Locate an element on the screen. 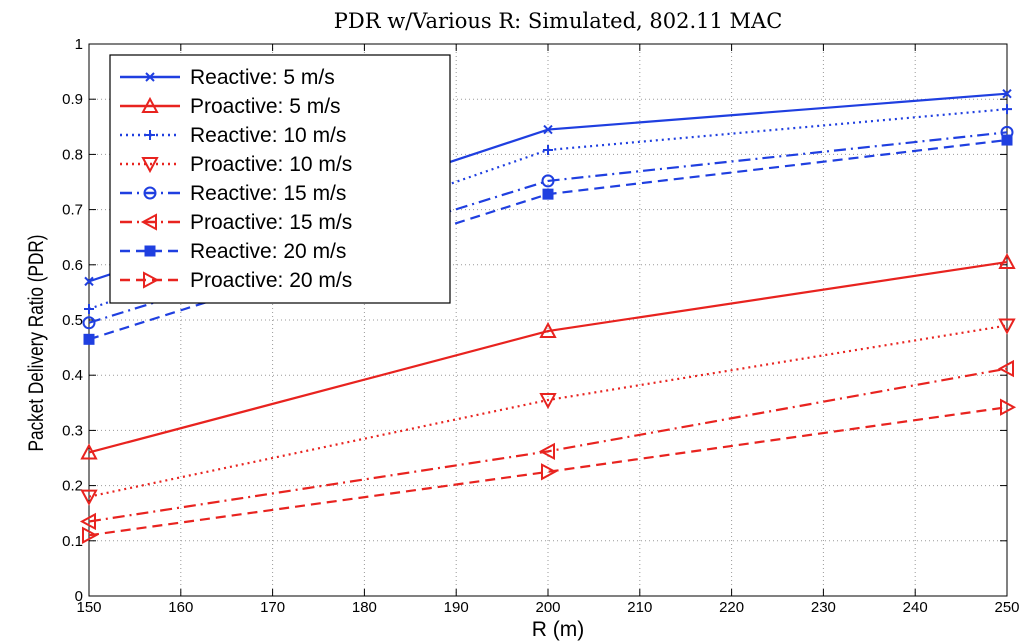 The image size is (1029, 644). x-tick-label: 180 is located at coordinates (364, 607).